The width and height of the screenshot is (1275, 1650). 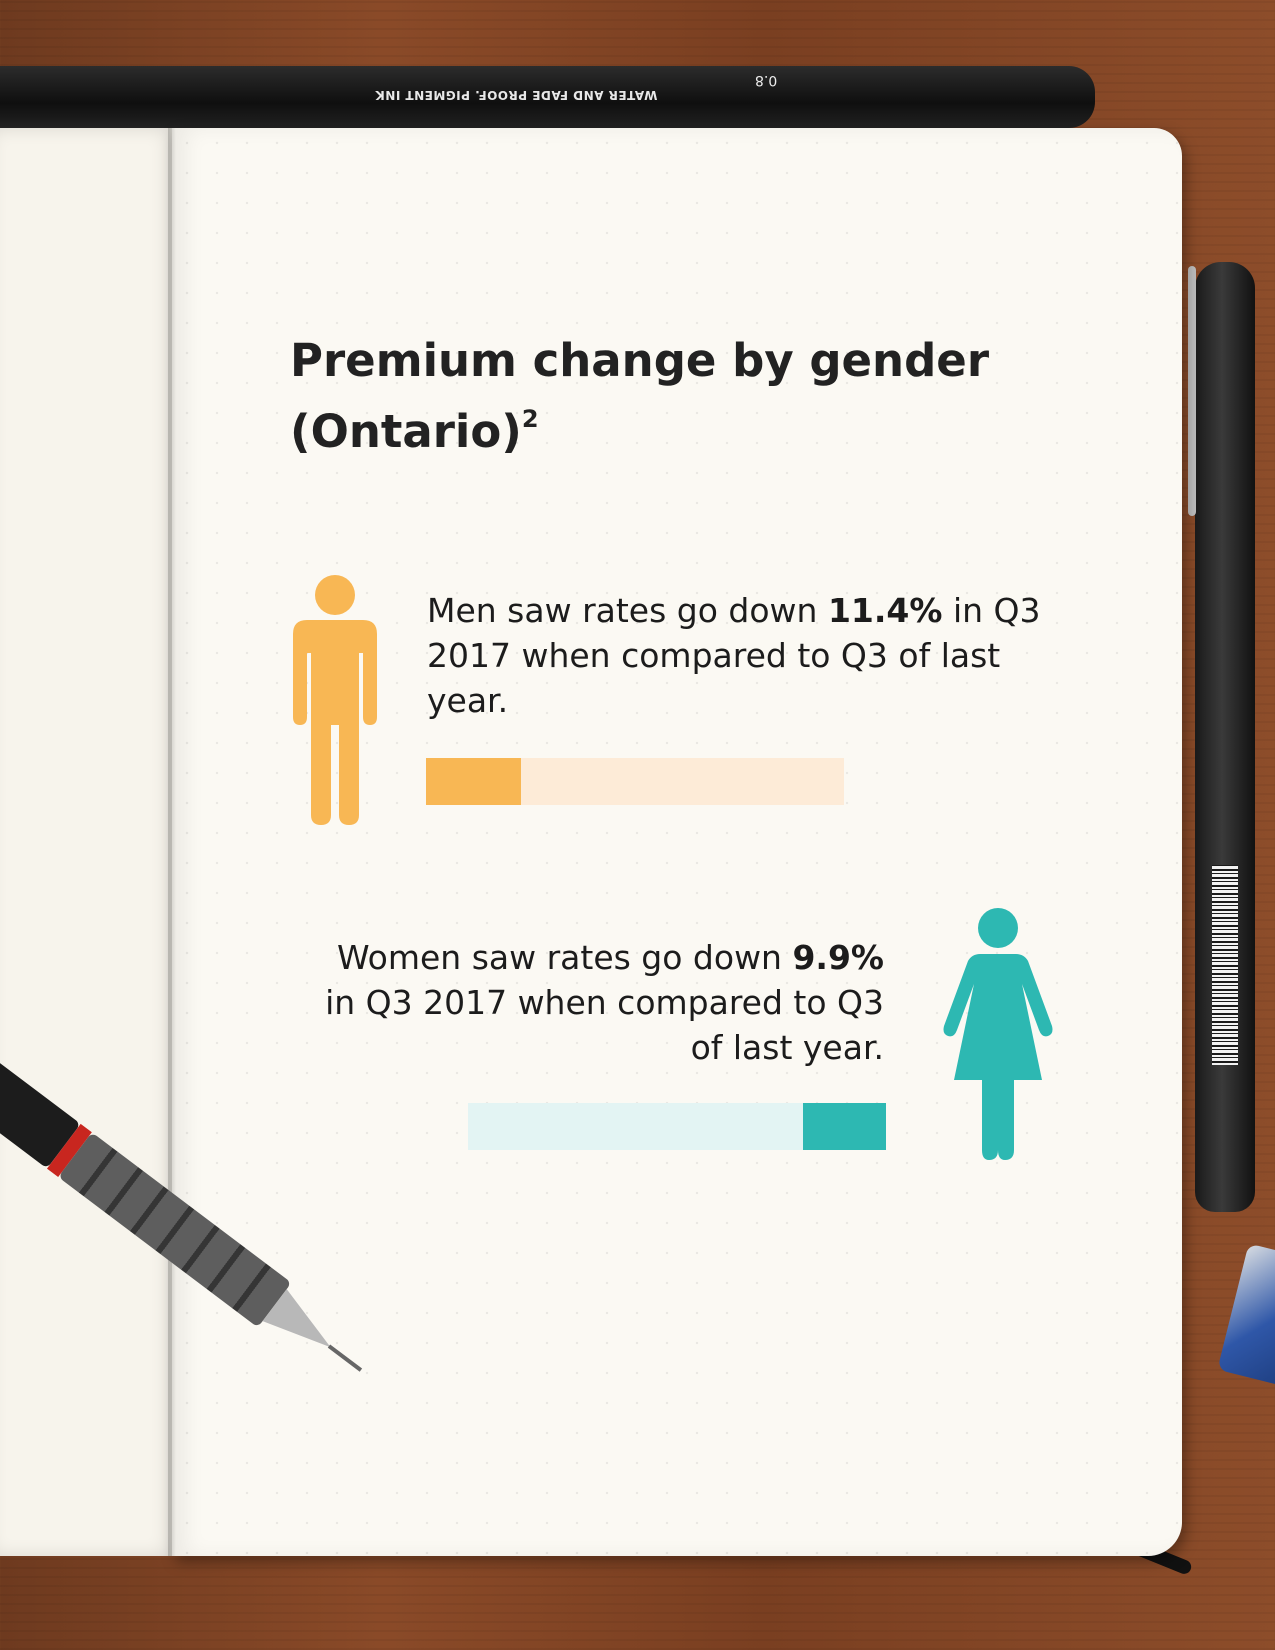 What do you see at coordinates (530, 419) in the screenshot?
I see `title-footnote: 2` at bounding box center [530, 419].